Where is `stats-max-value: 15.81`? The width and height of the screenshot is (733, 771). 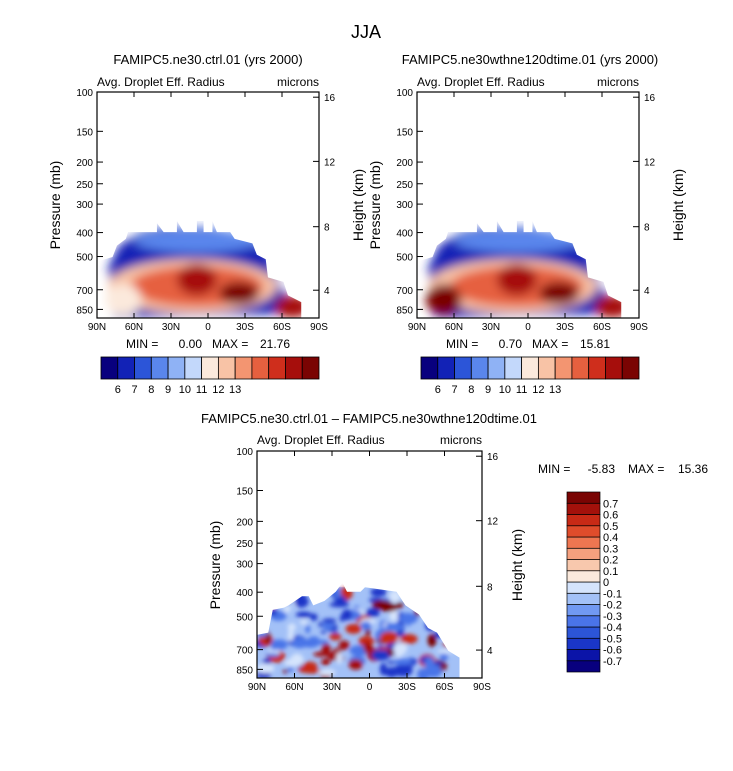 stats-max-value: 15.81 is located at coordinates (595, 344).